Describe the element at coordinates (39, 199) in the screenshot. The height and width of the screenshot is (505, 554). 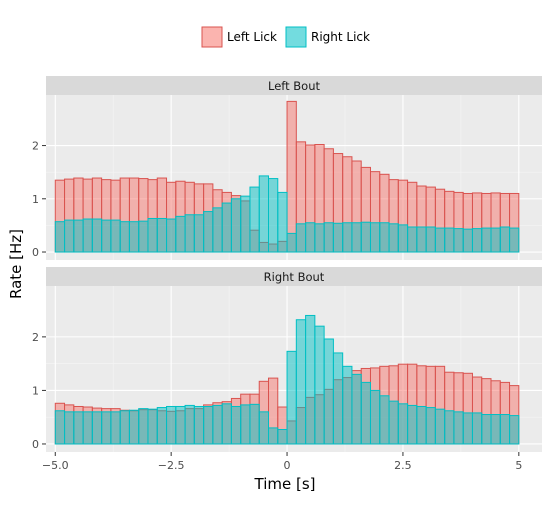
I see `y-axis-left-bout: 0 1 2` at that location.